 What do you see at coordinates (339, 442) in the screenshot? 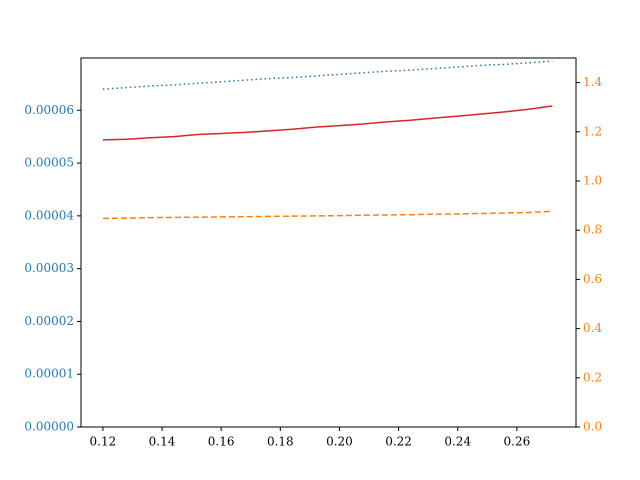
I see `x-tick-label: 0.20` at bounding box center [339, 442].